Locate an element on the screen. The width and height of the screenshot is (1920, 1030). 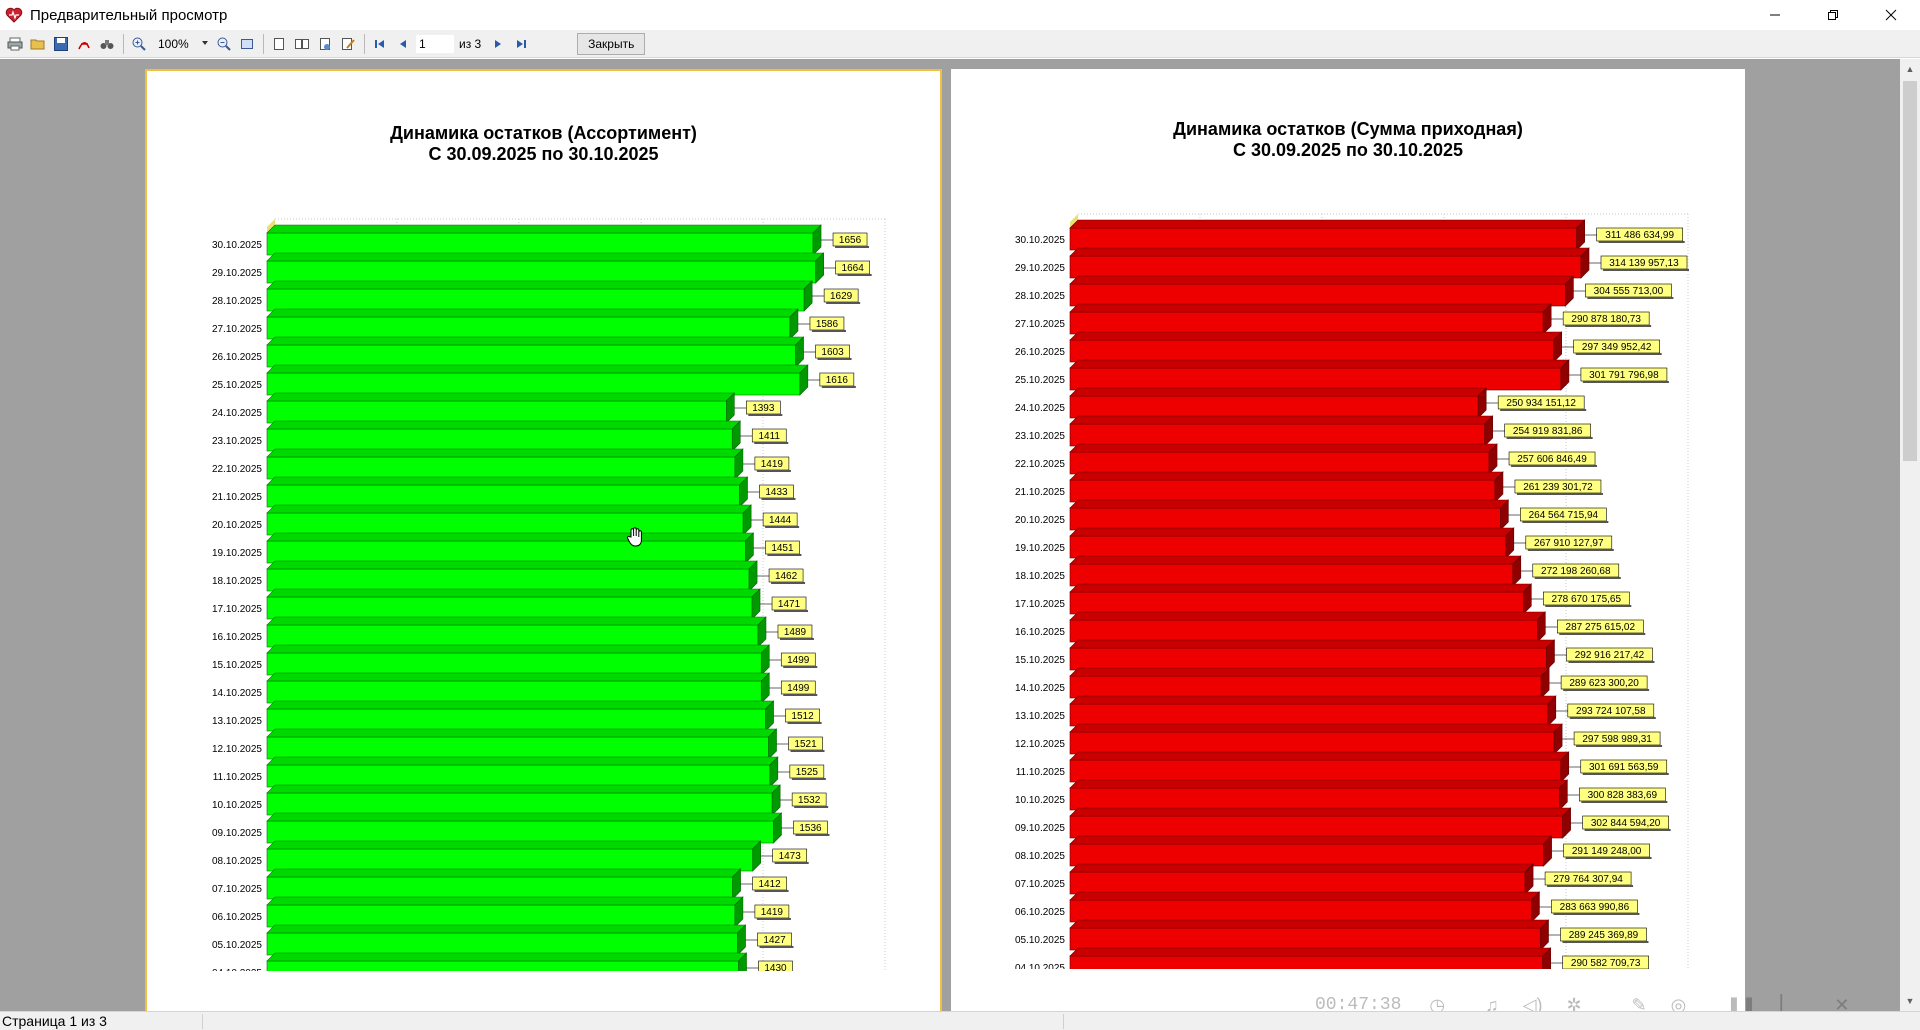
print-icon is located at coordinates (15, 44).